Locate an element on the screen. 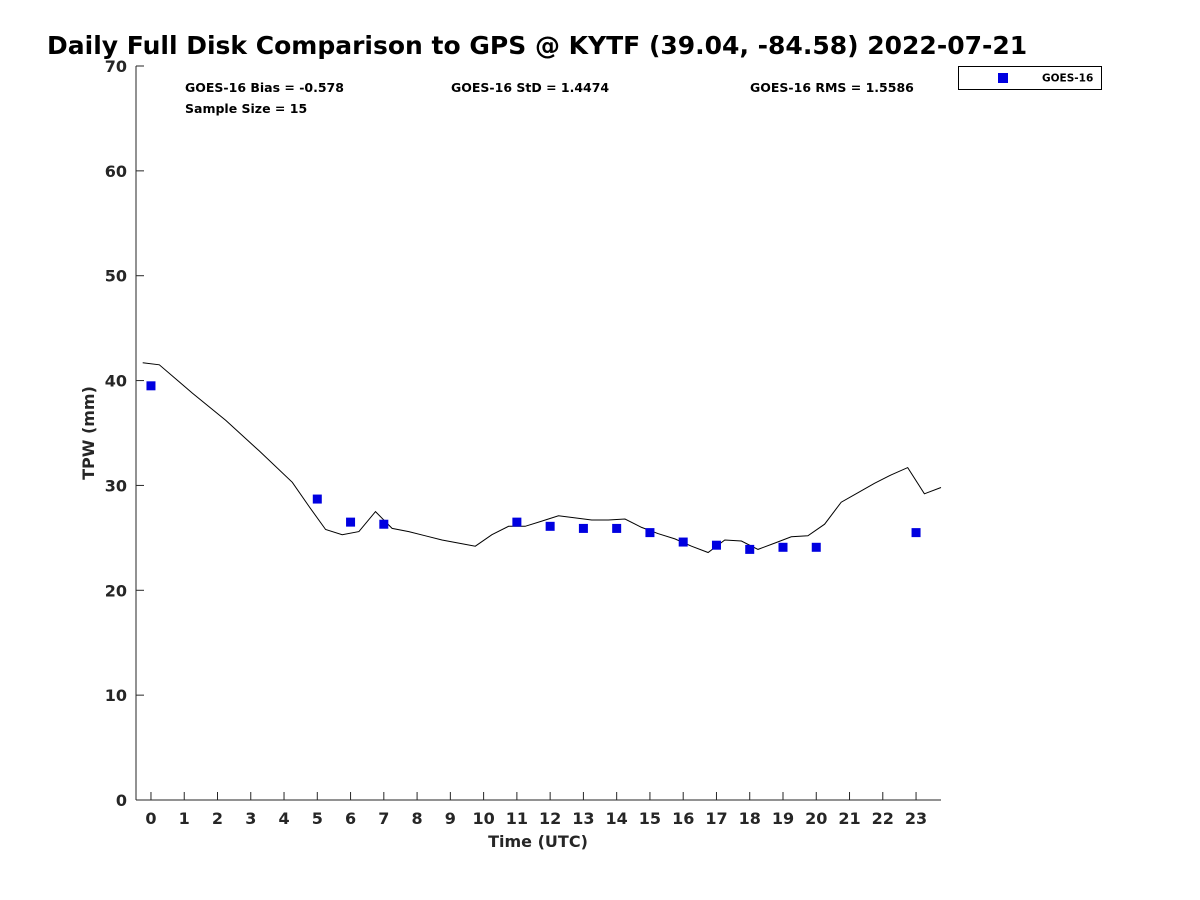  y-tick-label: 40 is located at coordinates (116, 381).